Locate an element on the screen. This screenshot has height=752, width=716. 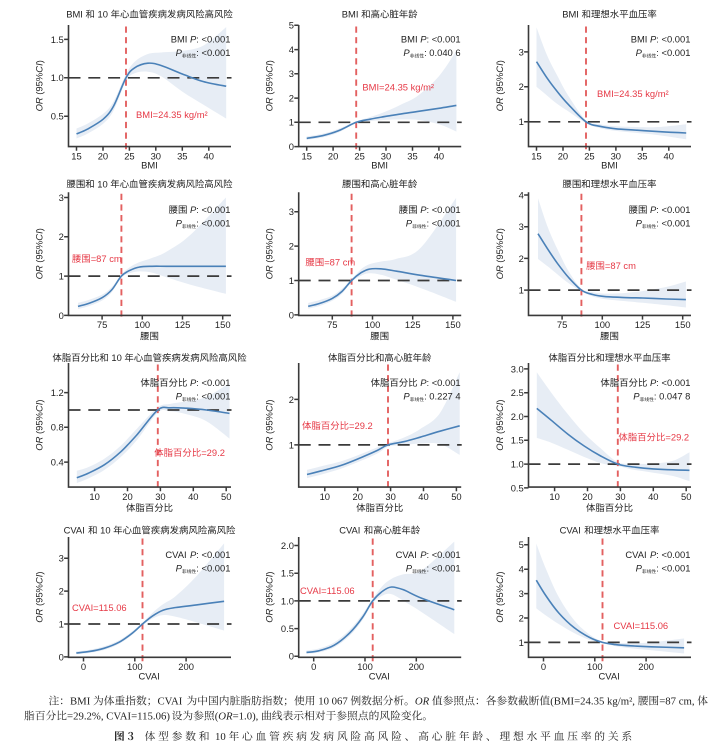
svg-text: =1.0), is located at coordinates (247, 717).